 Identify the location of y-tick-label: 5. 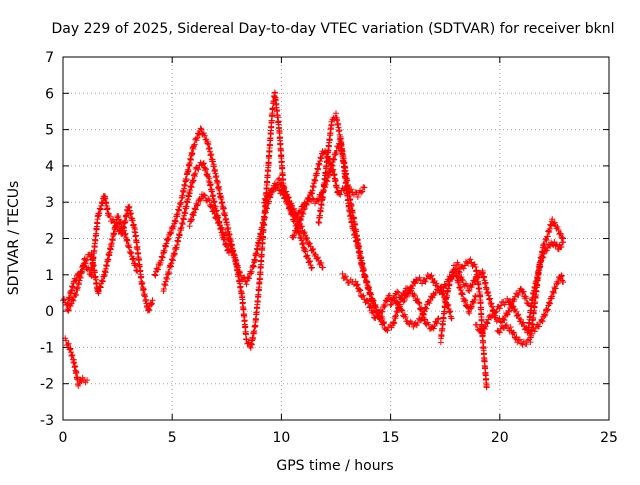
(49, 131).